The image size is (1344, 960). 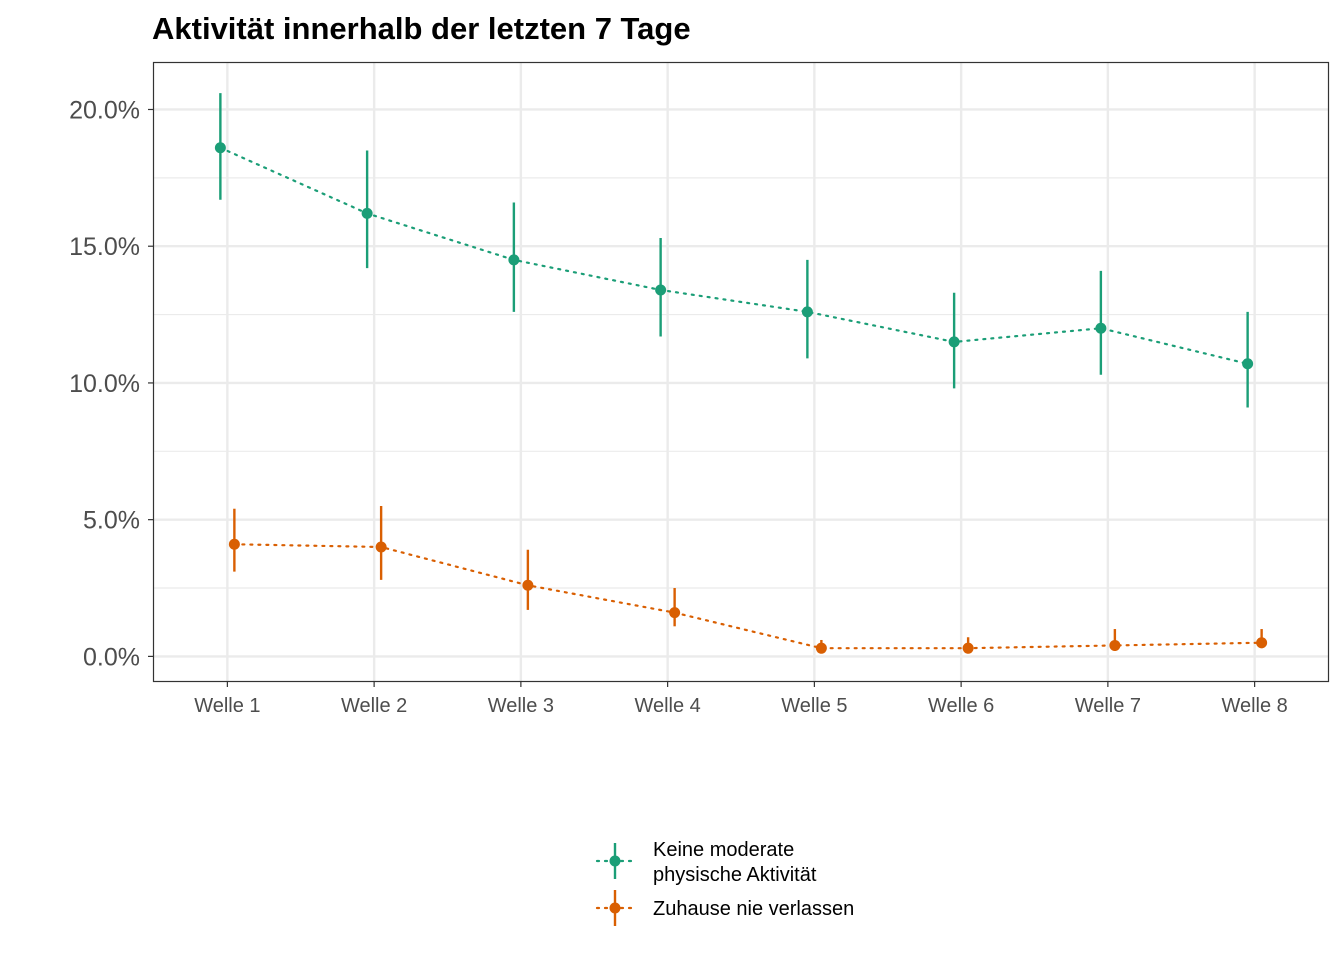 What do you see at coordinates (111, 657) in the screenshot?
I see `y-tick-label: 0.0%` at bounding box center [111, 657].